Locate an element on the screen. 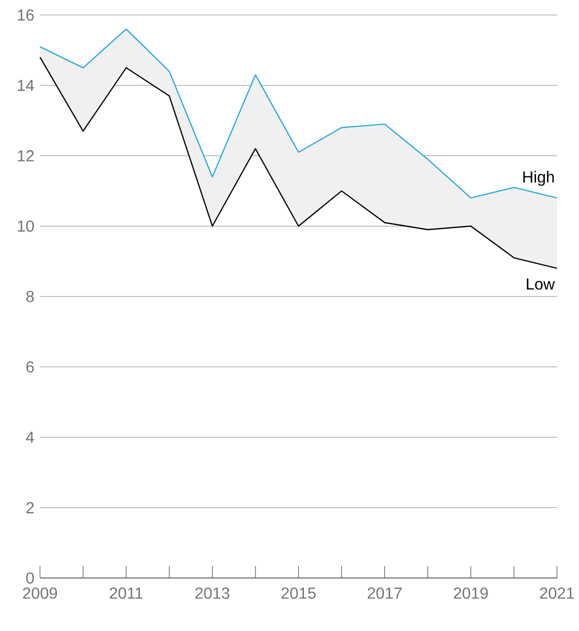 The image size is (579, 631). y-tick-label: 6 is located at coordinates (30, 367).